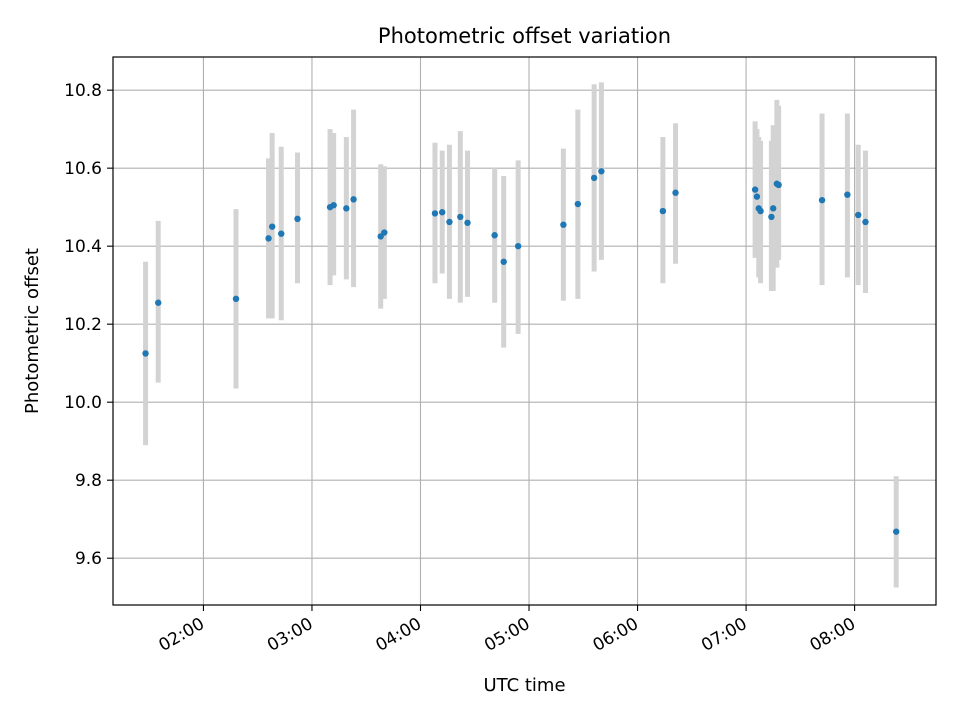 This screenshot has width=960, height=720. I want to click on y-tick-label: 10.2, so click(83, 325).